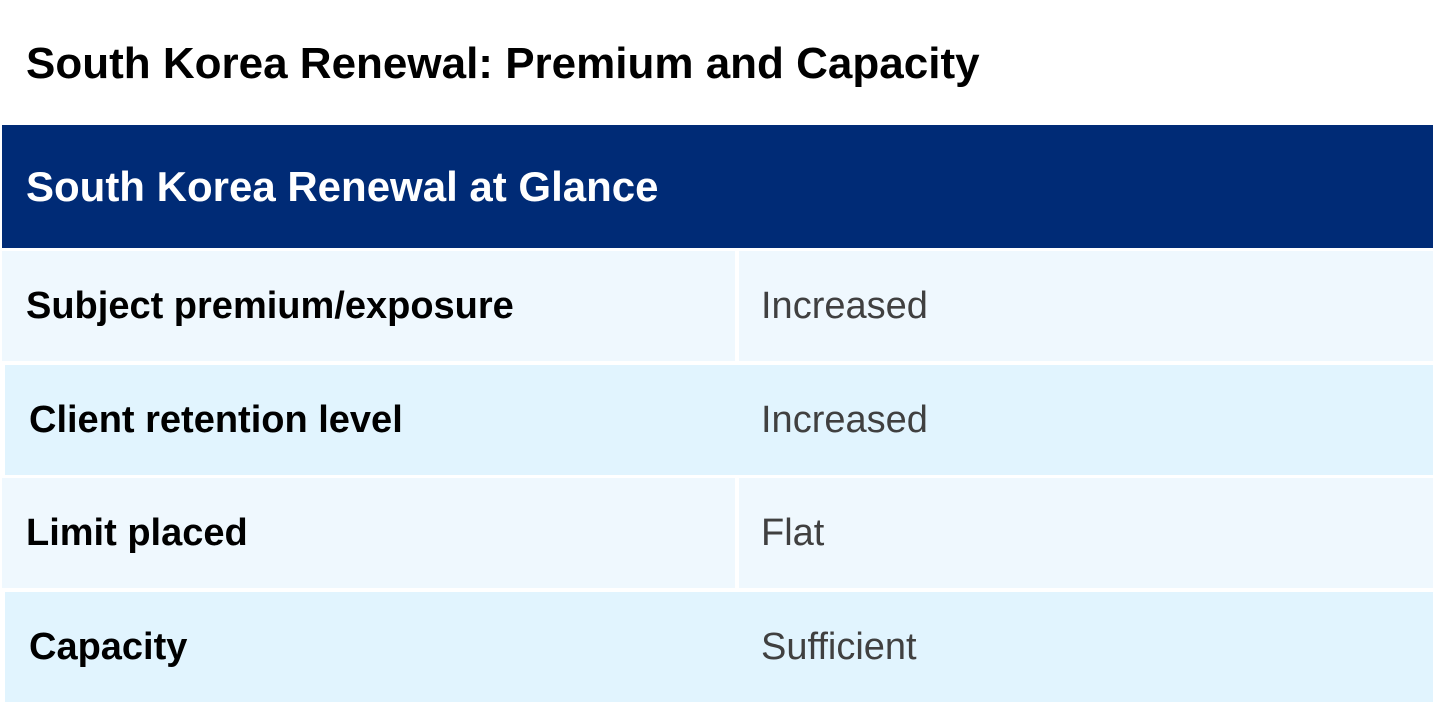 The width and height of the screenshot is (1433, 702). I want to click on row-value: Flat, so click(1086, 533).